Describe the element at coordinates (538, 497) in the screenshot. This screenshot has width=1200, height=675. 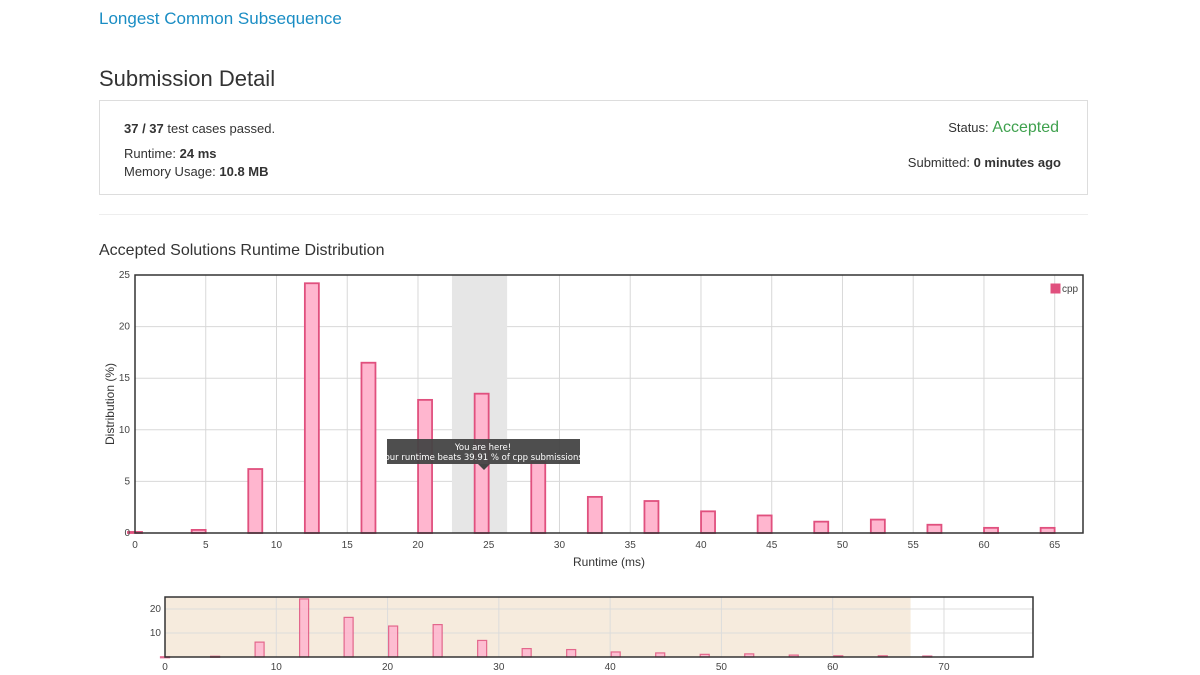
I see `bar-28.5` at that location.